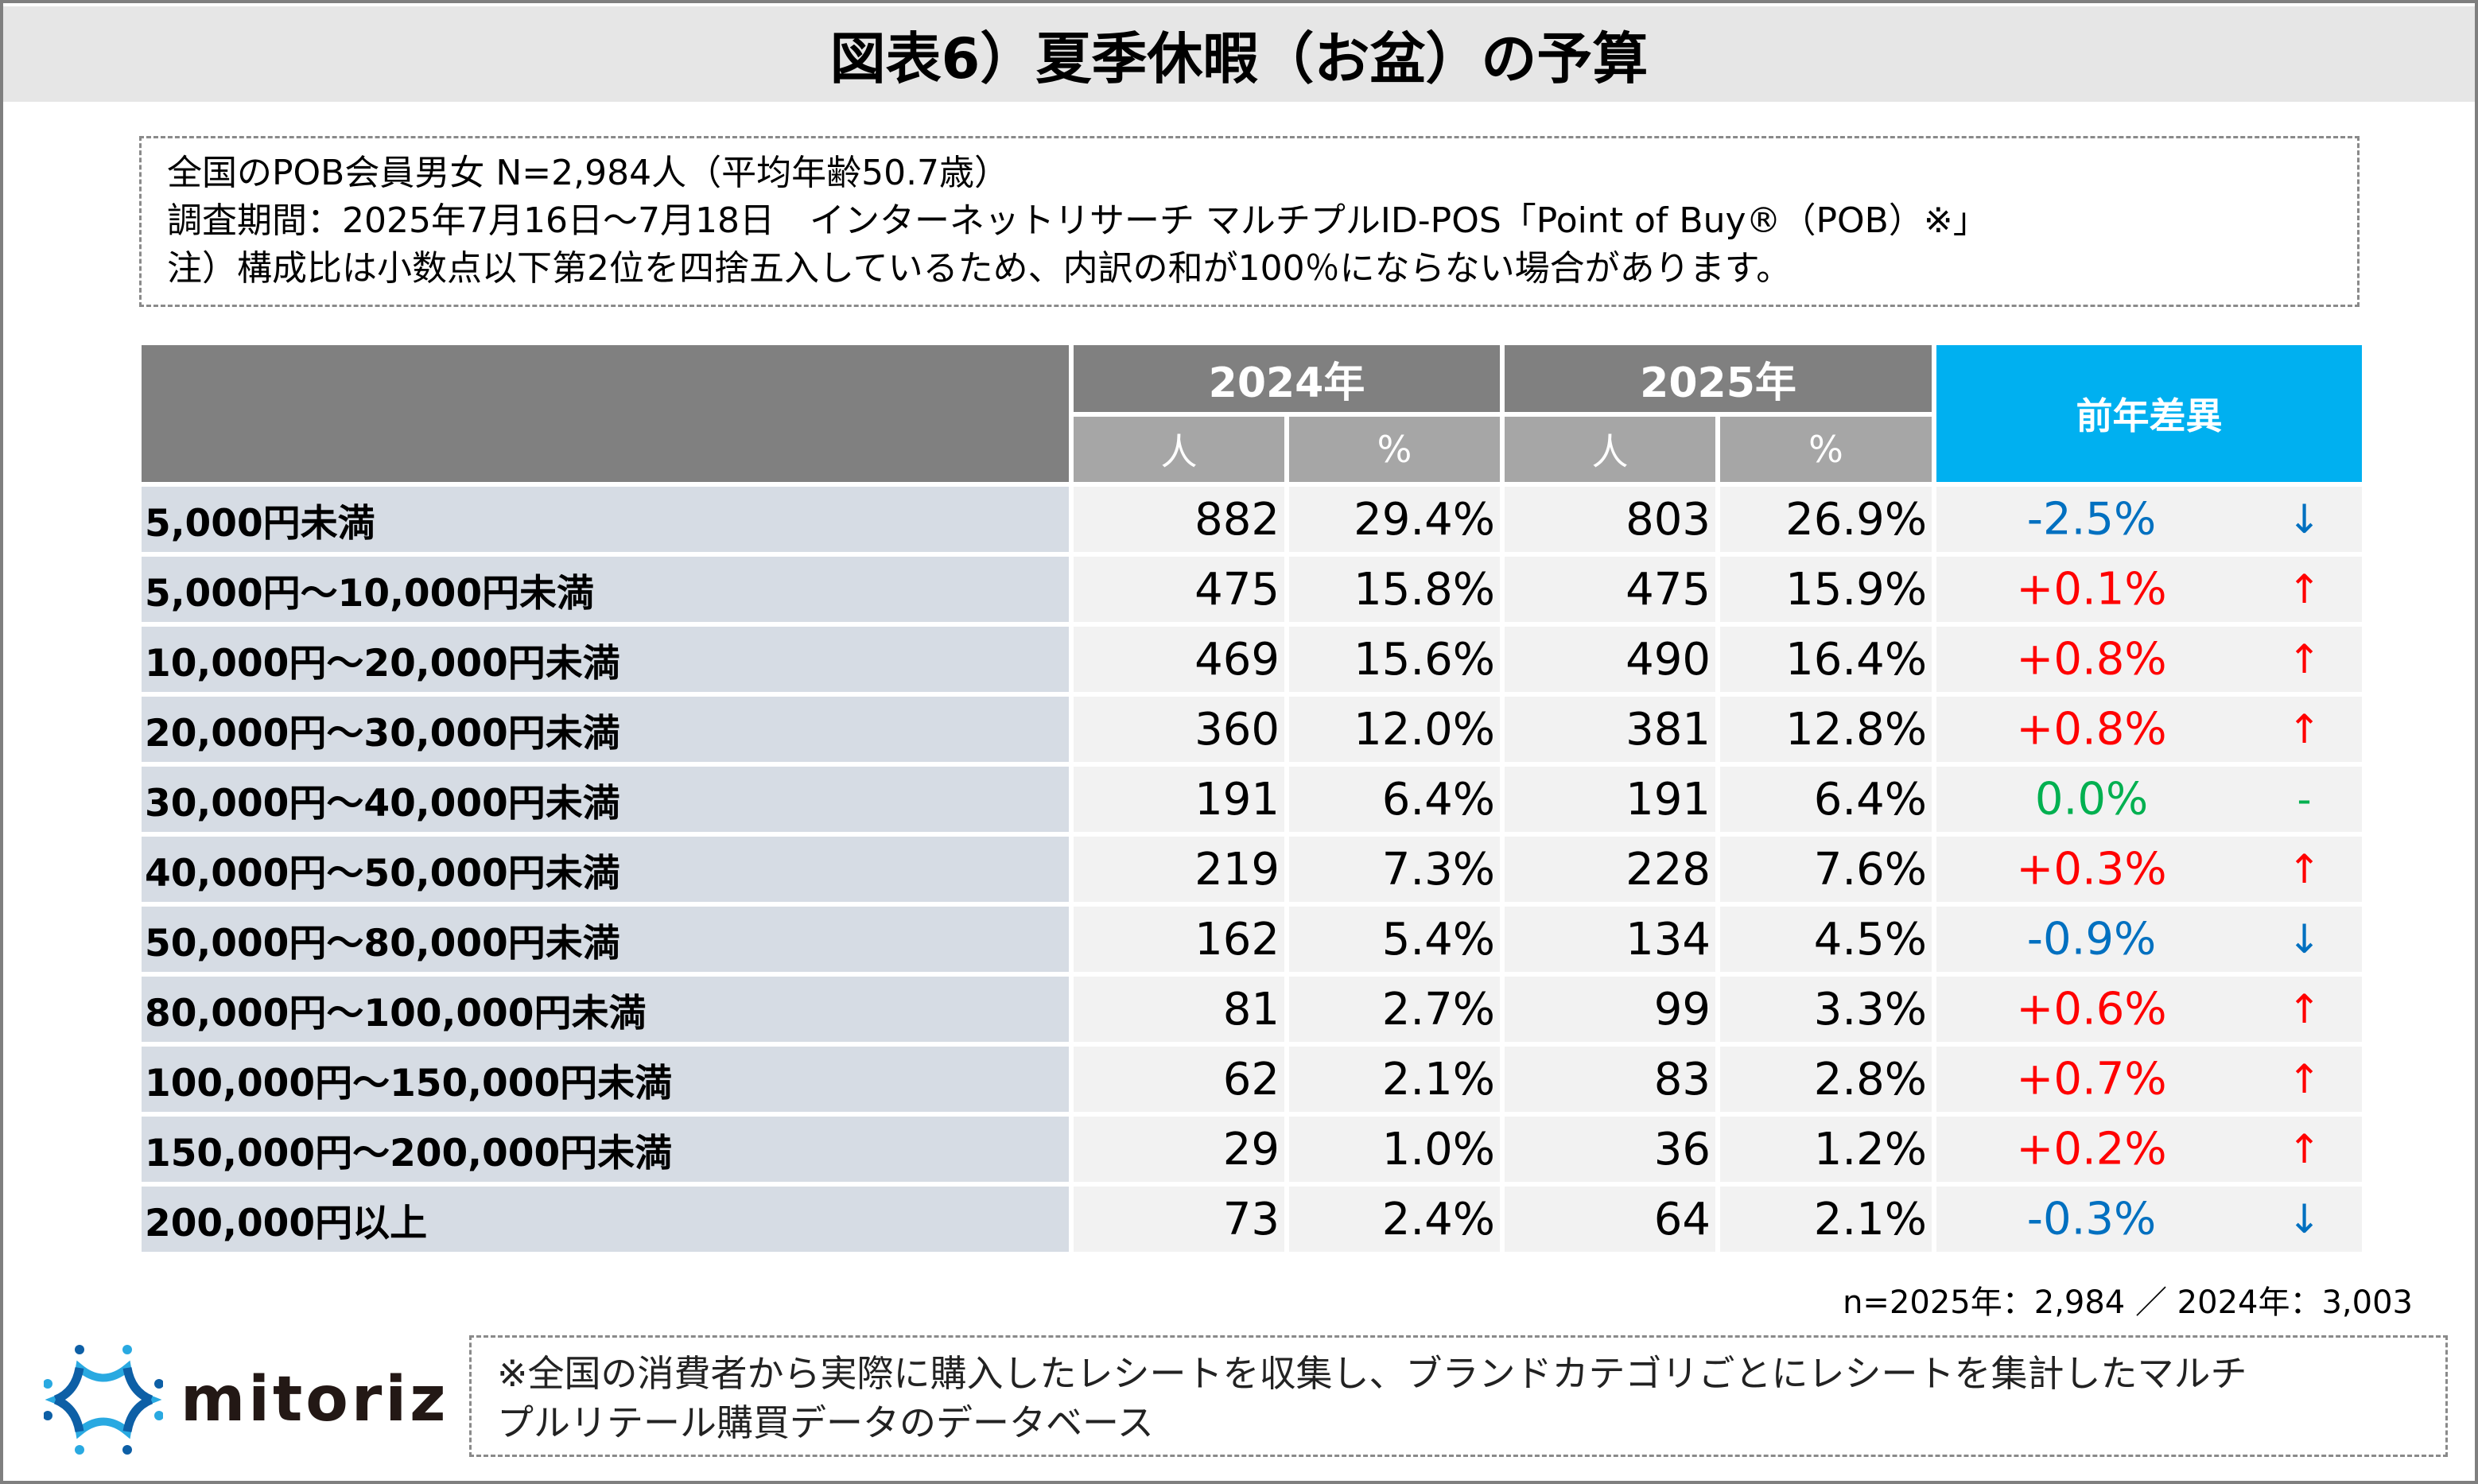 This screenshot has width=2478, height=1484. I want to click on table-row: 50,000円～80,000円未満 162 5.4% 134 4.5% -0.9% ↓, so click(1252, 939).